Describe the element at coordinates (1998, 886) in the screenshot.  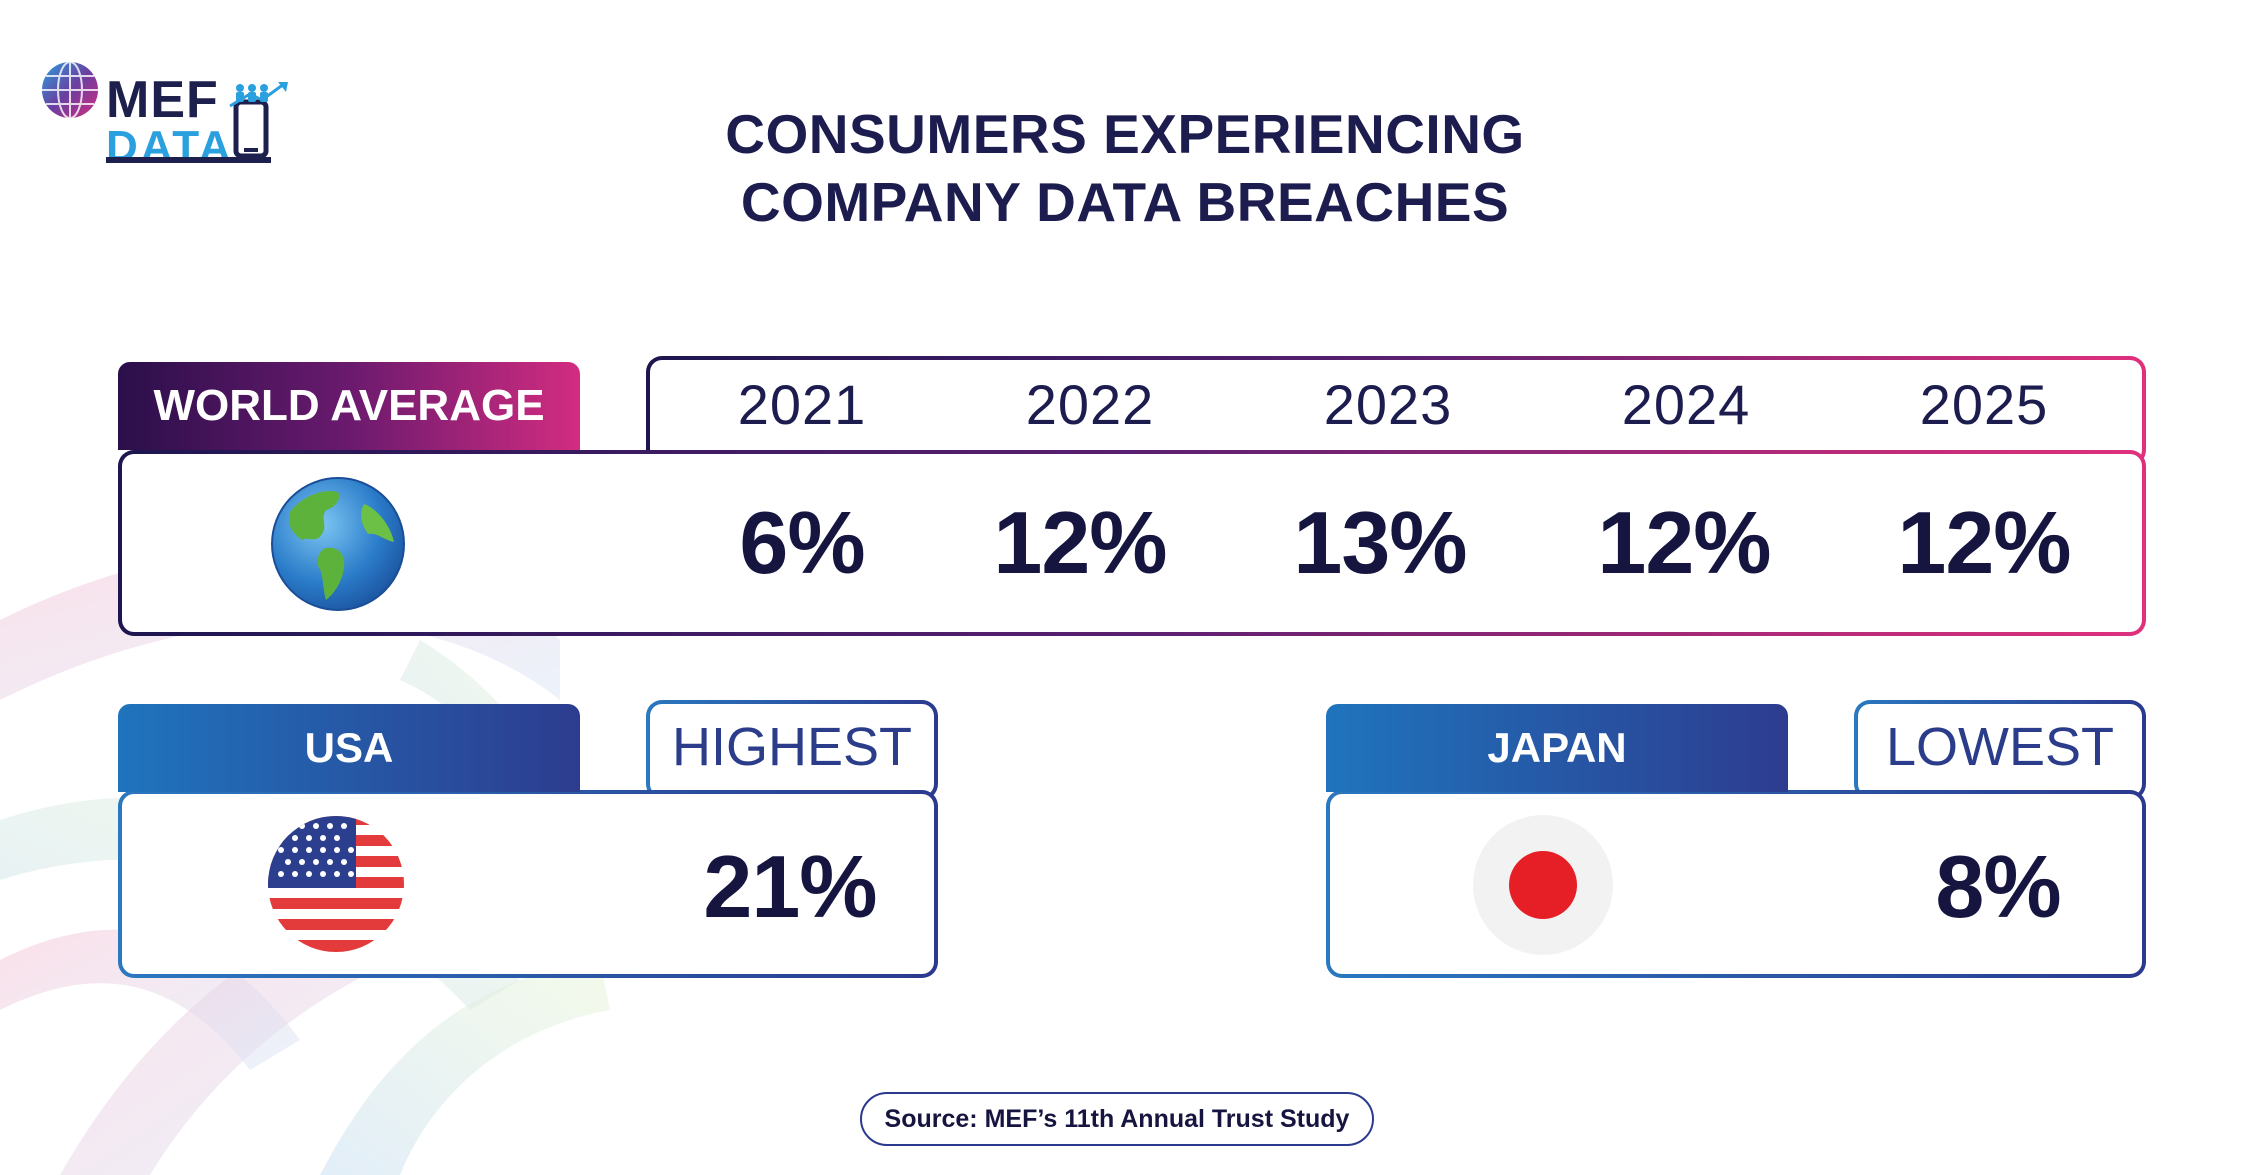
I see `japan-value: 8%` at that location.